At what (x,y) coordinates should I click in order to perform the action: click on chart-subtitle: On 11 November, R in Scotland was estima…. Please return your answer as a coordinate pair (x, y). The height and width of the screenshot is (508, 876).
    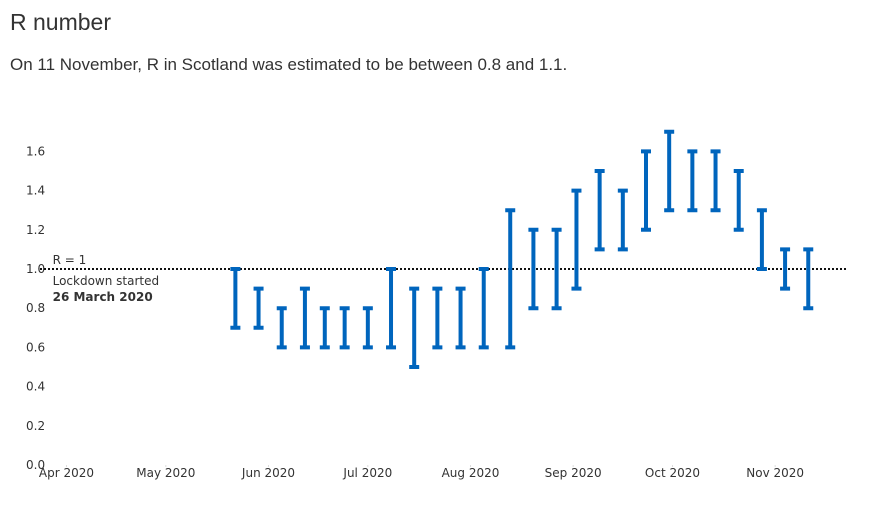
    Looking at the image, I should click on (288, 64).